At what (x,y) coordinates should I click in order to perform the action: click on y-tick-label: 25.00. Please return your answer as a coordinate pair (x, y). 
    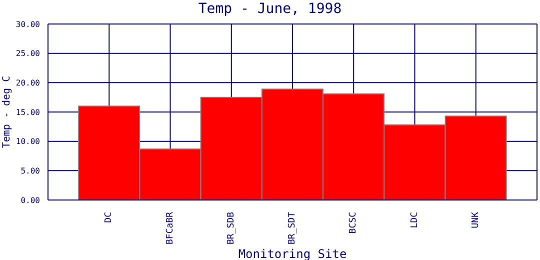
    Looking at the image, I should click on (28, 53).